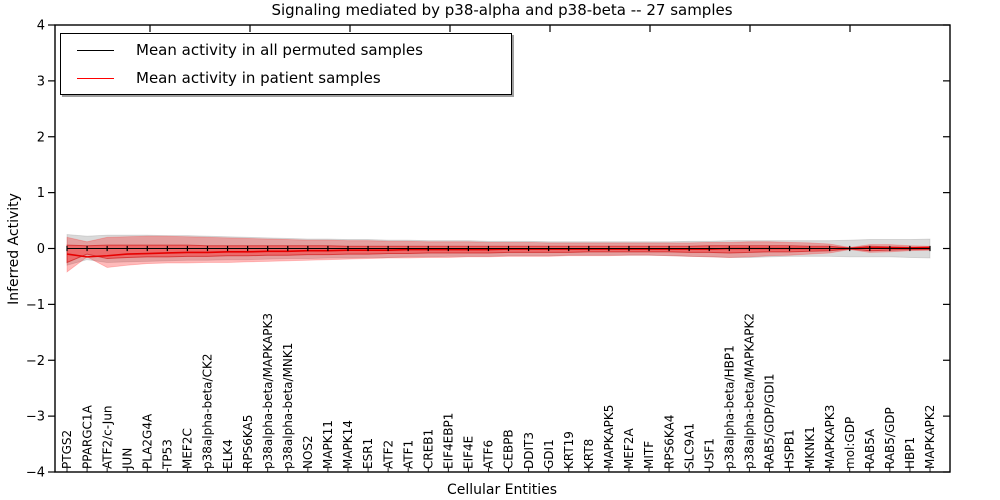 This screenshot has height=500, width=1000. Describe the element at coordinates (228, 454) in the screenshot. I see `x-tick-label: ELK4` at that location.